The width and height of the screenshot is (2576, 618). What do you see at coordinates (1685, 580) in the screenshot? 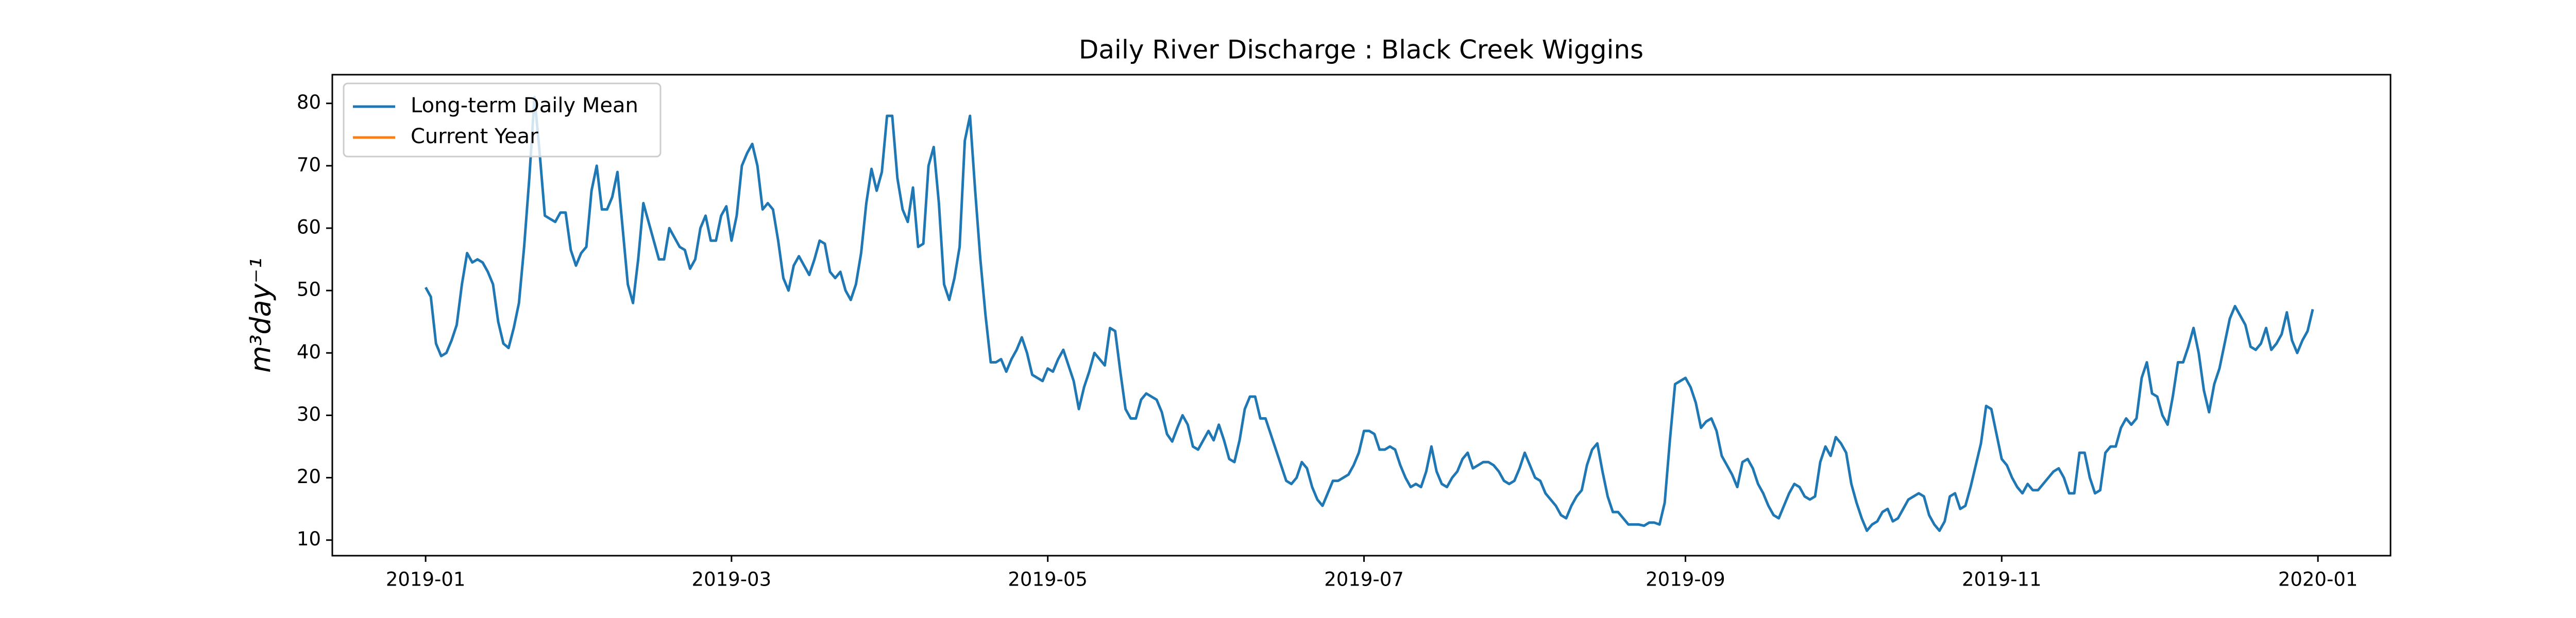
I see `x-tick-label: 2019-09` at bounding box center [1685, 580].